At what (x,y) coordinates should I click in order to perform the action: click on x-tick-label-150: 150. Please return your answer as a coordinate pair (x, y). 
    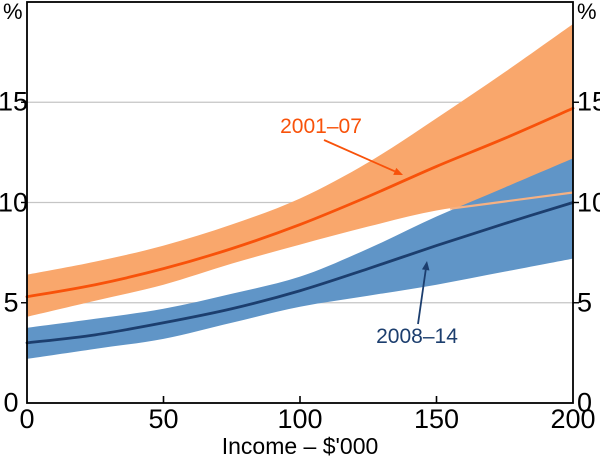
    Looking at the image, I should click on (436, 419).